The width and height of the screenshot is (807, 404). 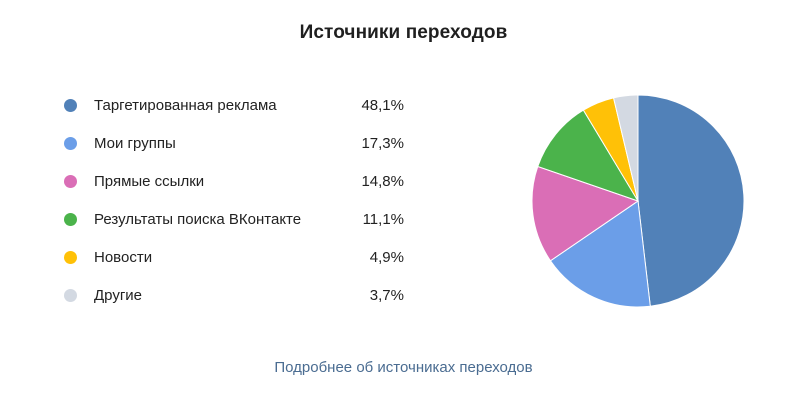 I want to click on chart-title: Источники переходов, so click(x=403, y=32).